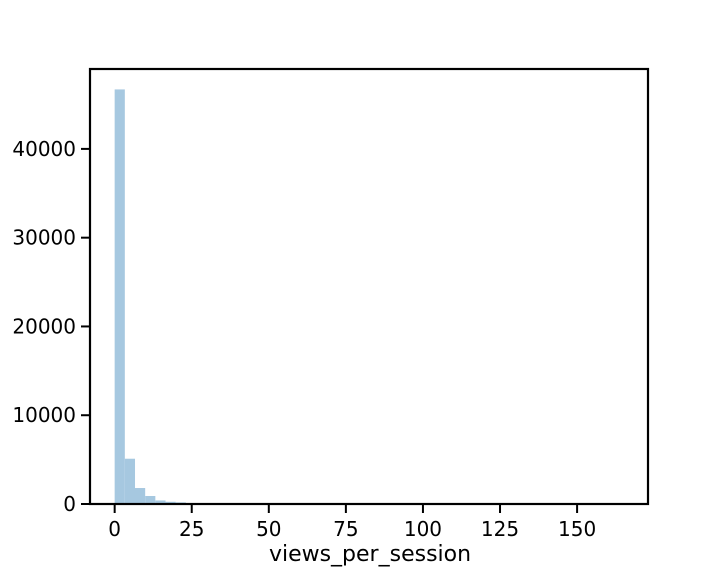  Describe the element at coordinates (69, 504) in the screenshot. I see `y-tick-label-0: 0` at that location.